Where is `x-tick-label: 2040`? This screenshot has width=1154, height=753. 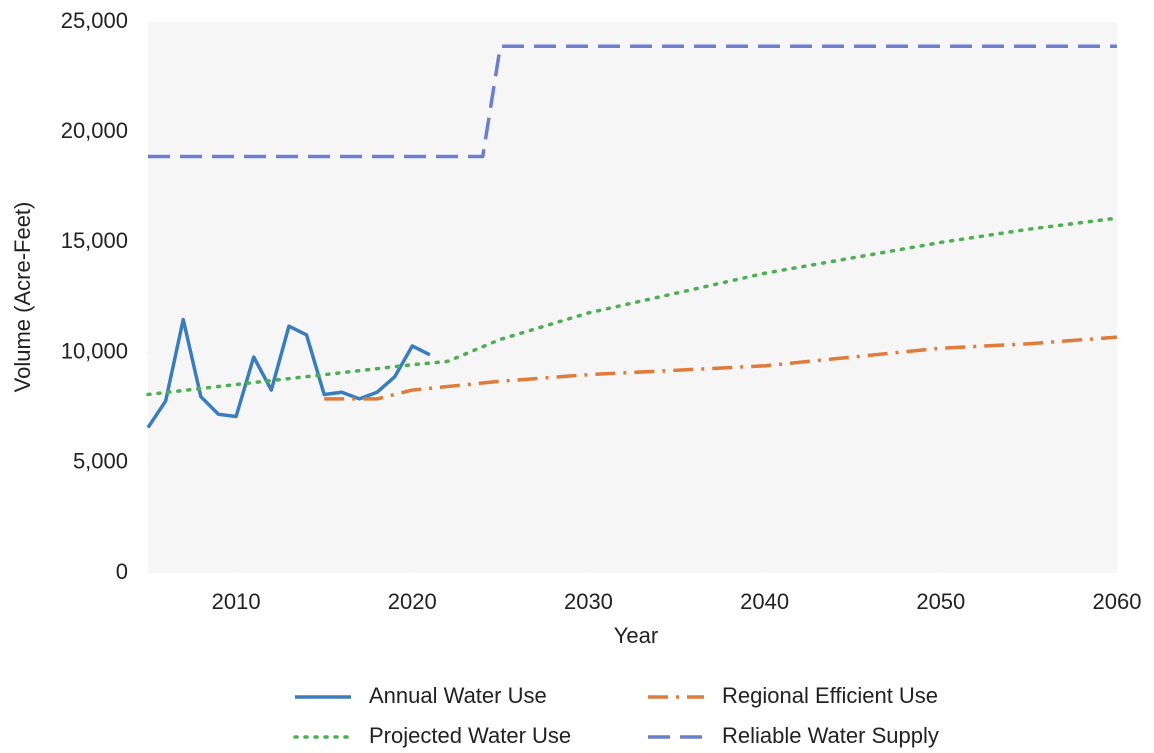
x-tick-label: 2040 is located at coordinates (764, 601).